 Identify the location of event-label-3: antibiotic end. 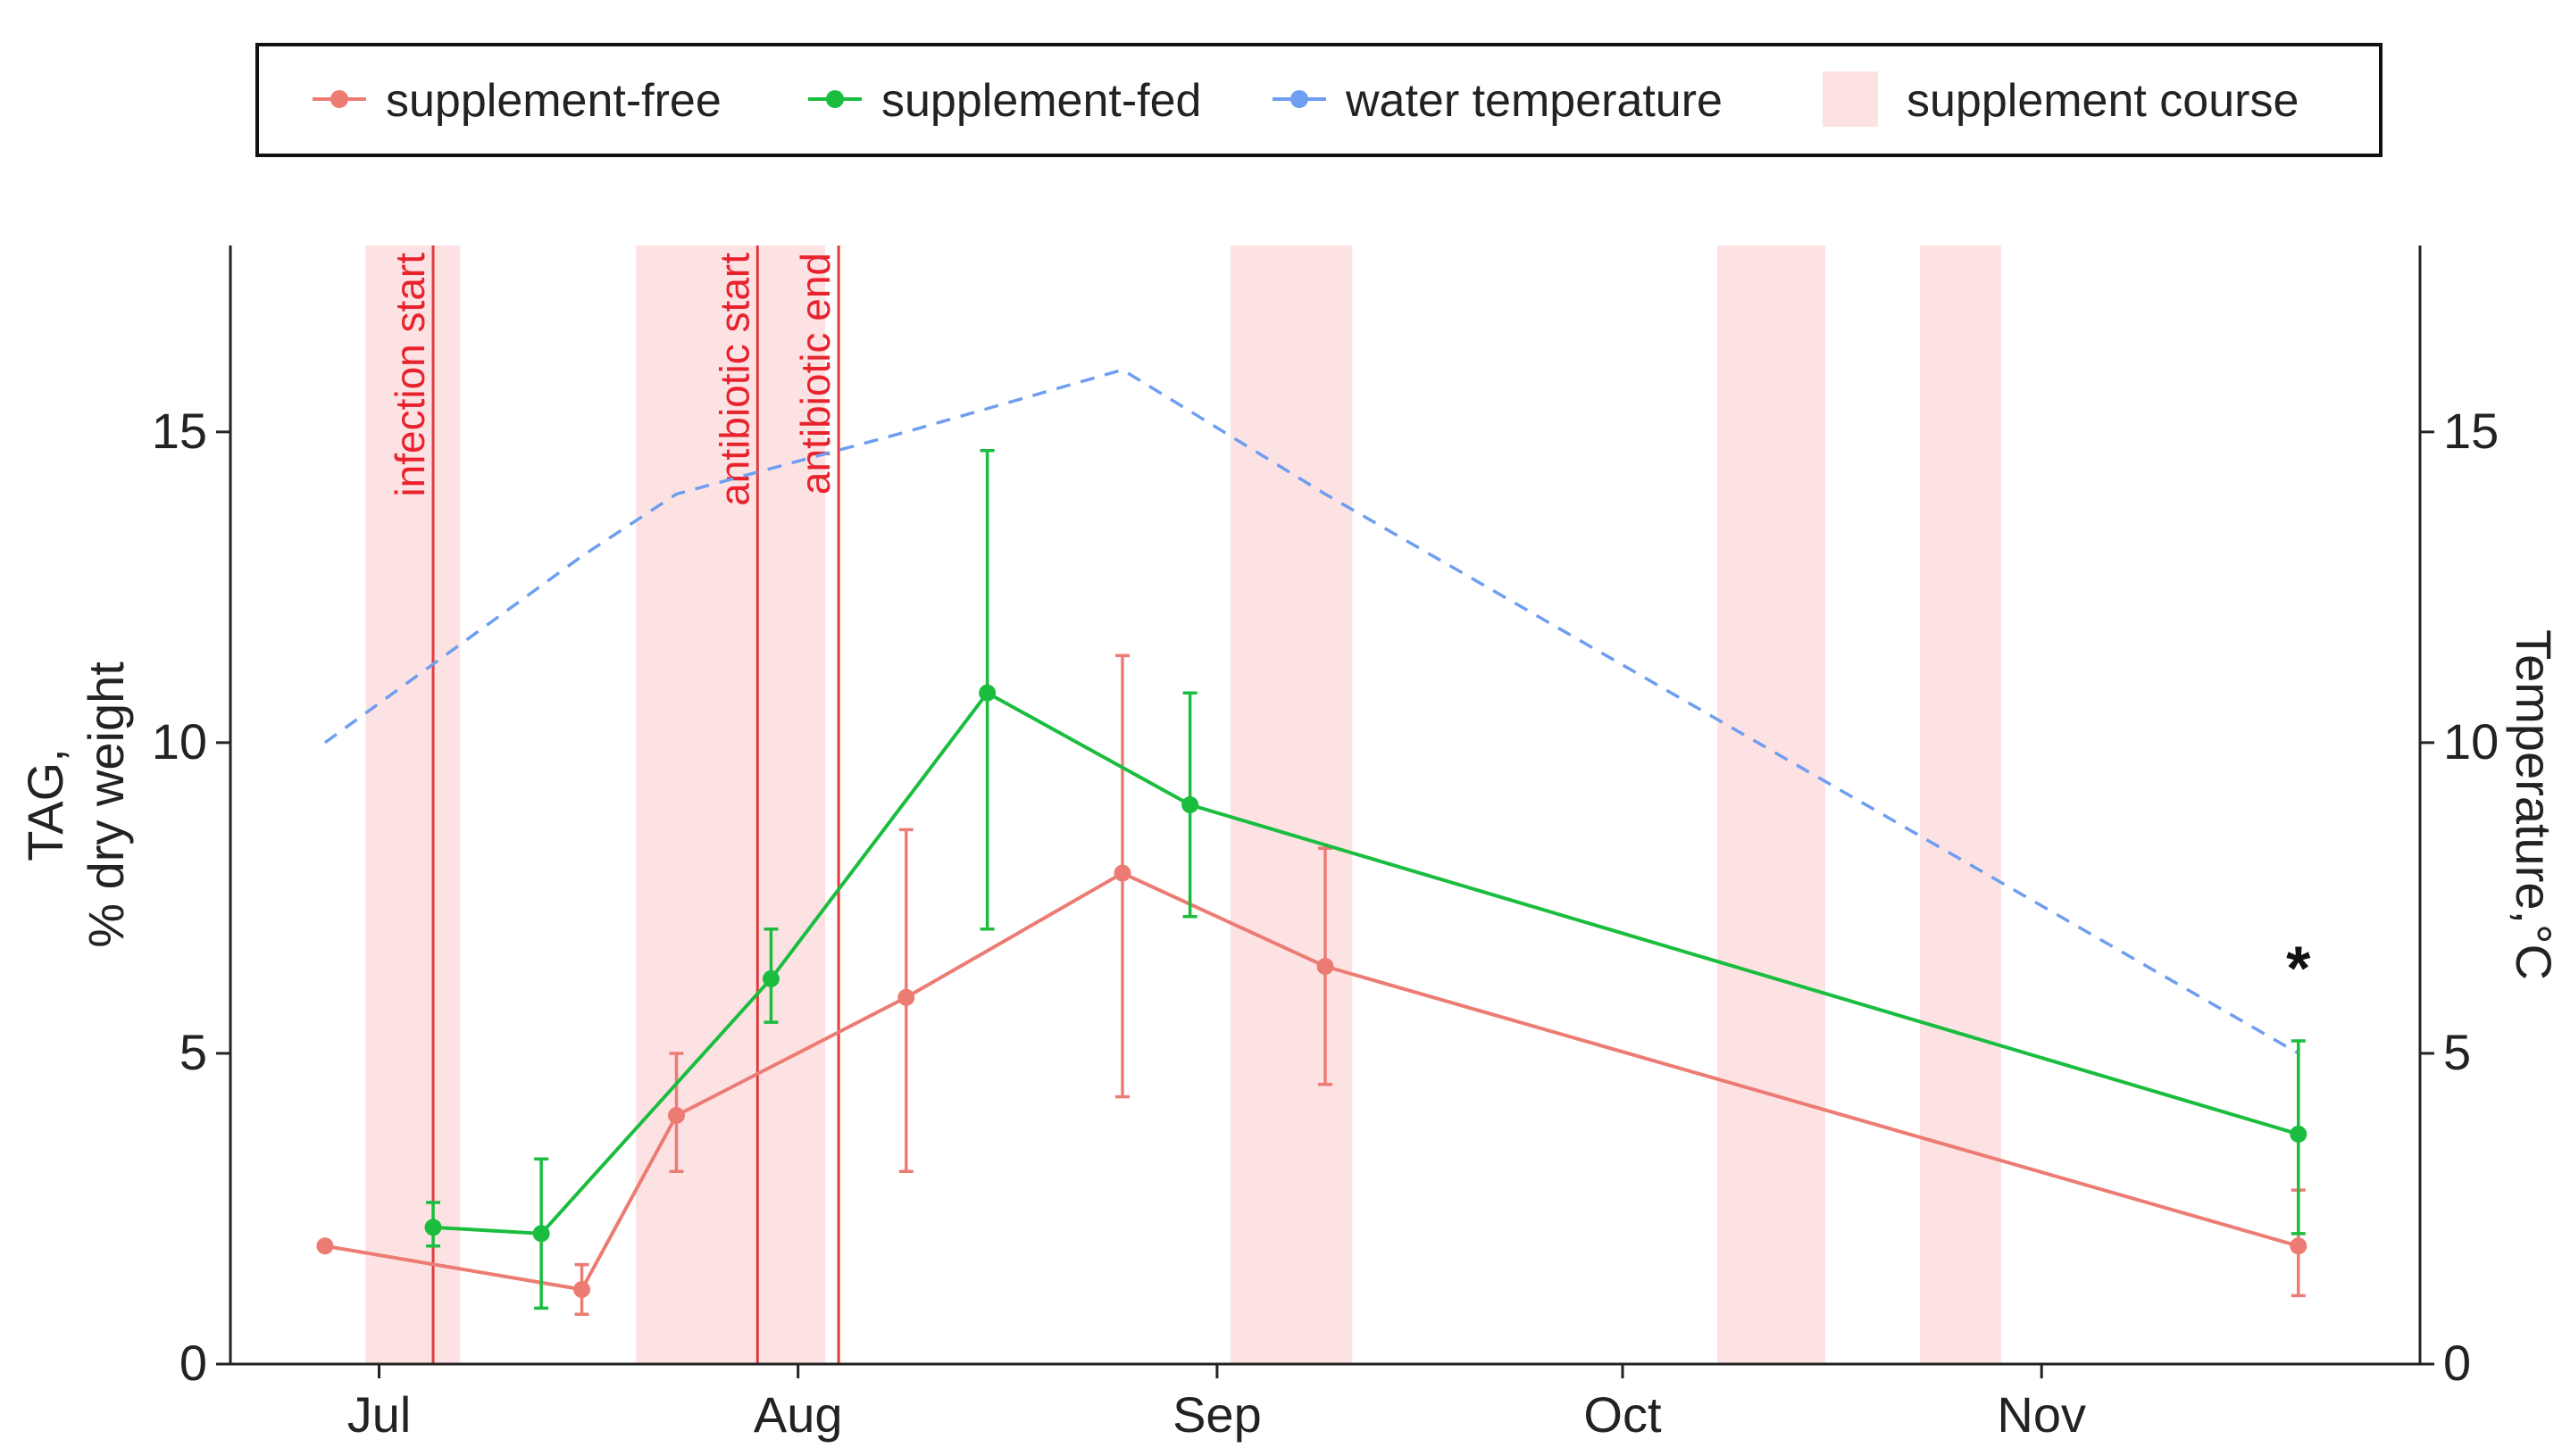
(815, 374).